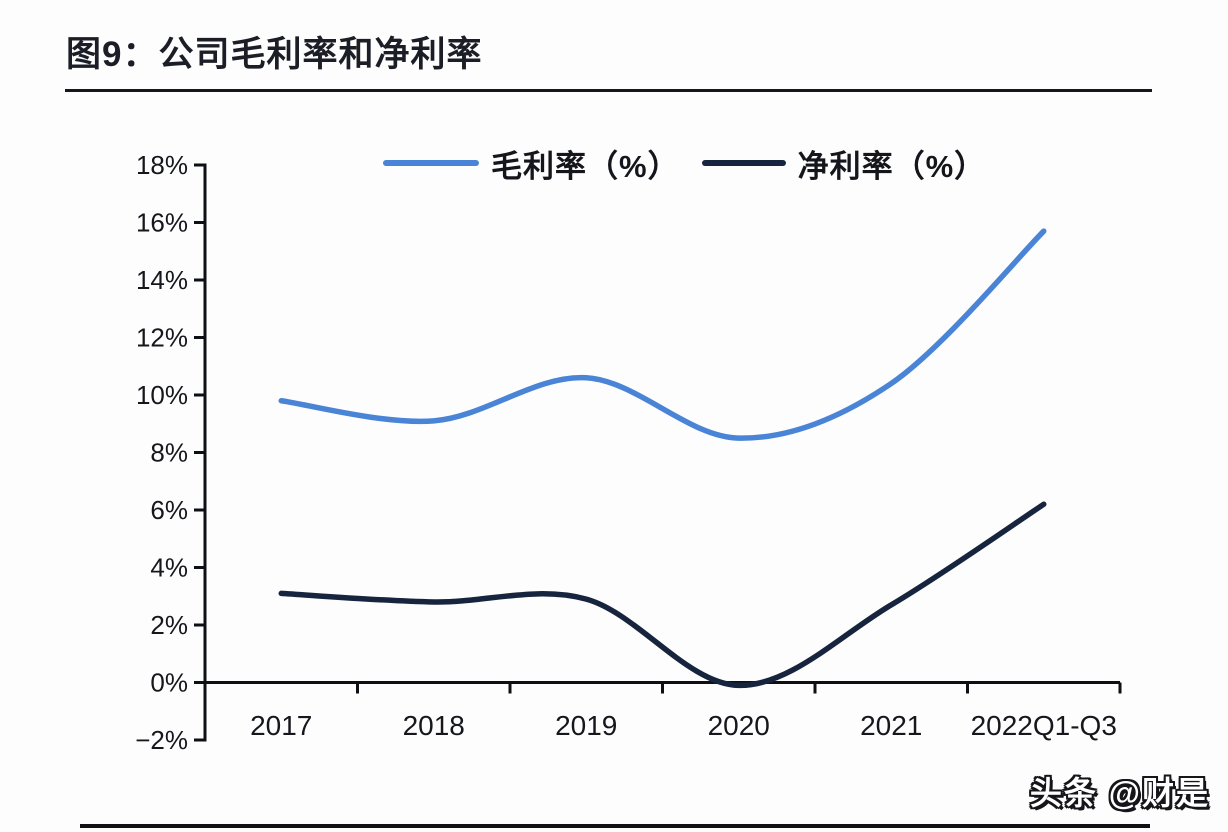 The height and width of the screenshot is (832, 1228). Describe the element at coordinates (431, 163) in the screenshot. I see `gross-margin-legend-line` at that location.